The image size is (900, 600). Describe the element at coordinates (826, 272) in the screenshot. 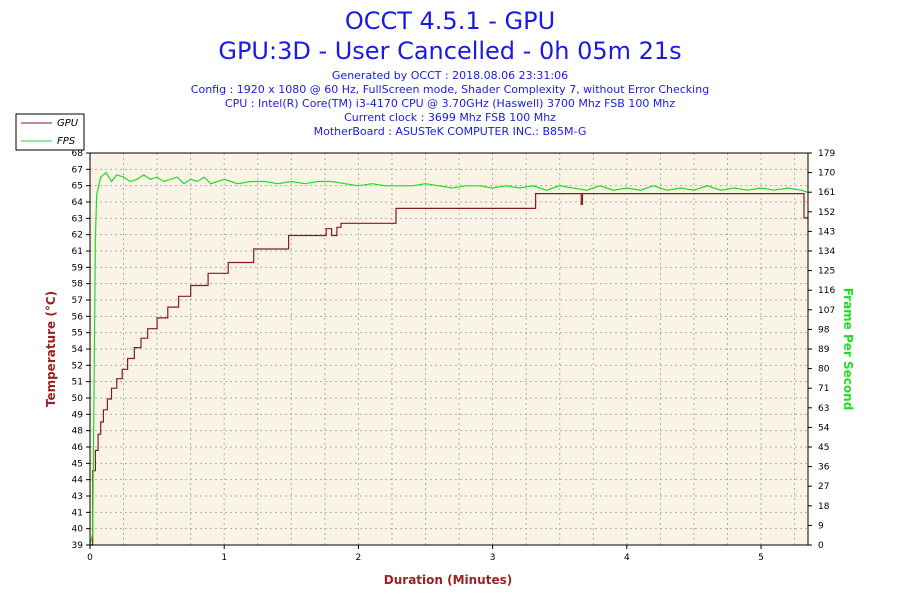

I see `y2-tick-label: 125` at that location.